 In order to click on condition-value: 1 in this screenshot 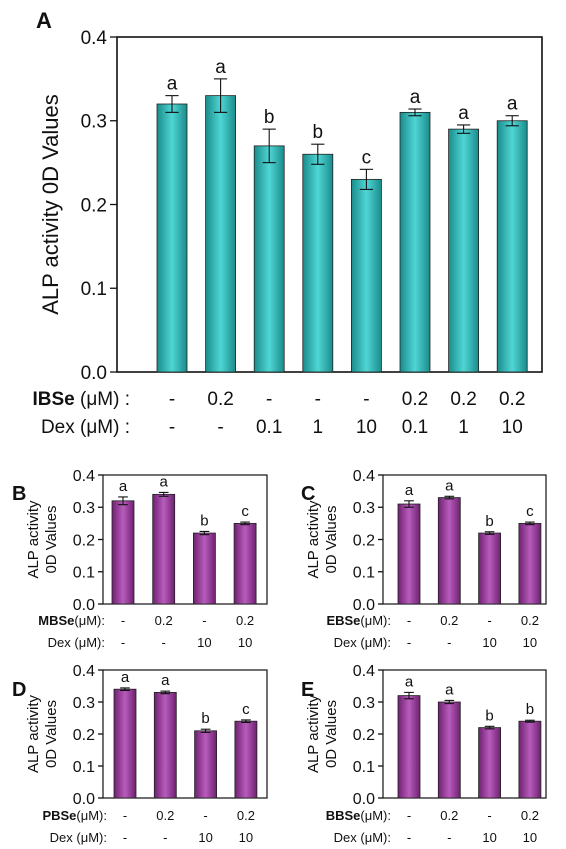, I will do `click(463, 427)`.